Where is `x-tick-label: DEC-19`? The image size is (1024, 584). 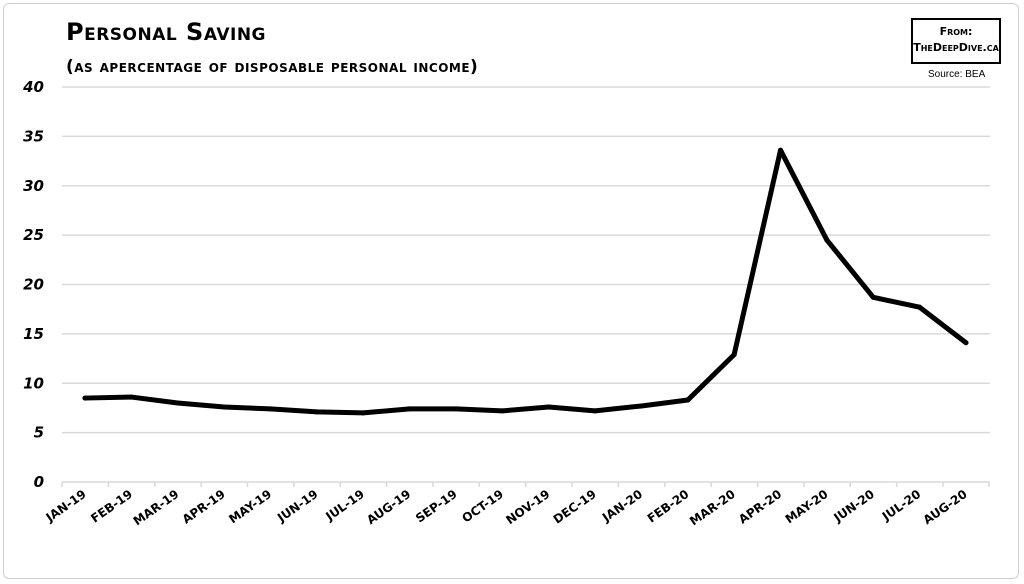
x-tick-label: DEC-19 is located at coordinates (575, 507).